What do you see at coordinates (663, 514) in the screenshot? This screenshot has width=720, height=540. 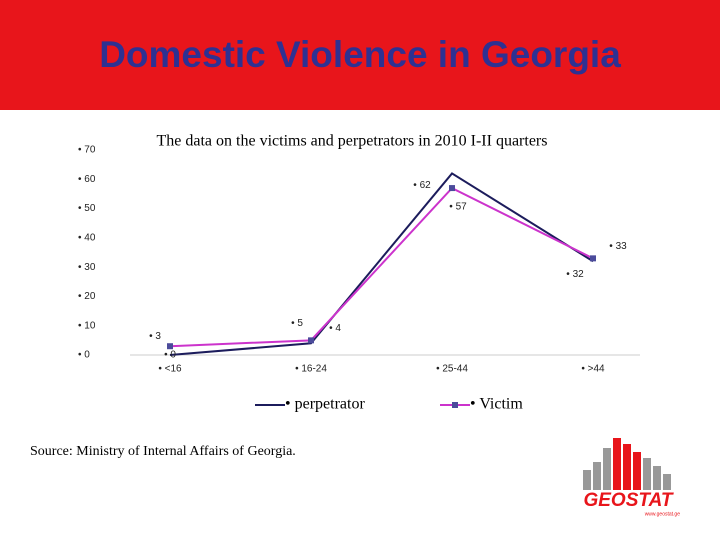 I see `logo-url: www.geostat.ge` at bounding box center [663, 514].